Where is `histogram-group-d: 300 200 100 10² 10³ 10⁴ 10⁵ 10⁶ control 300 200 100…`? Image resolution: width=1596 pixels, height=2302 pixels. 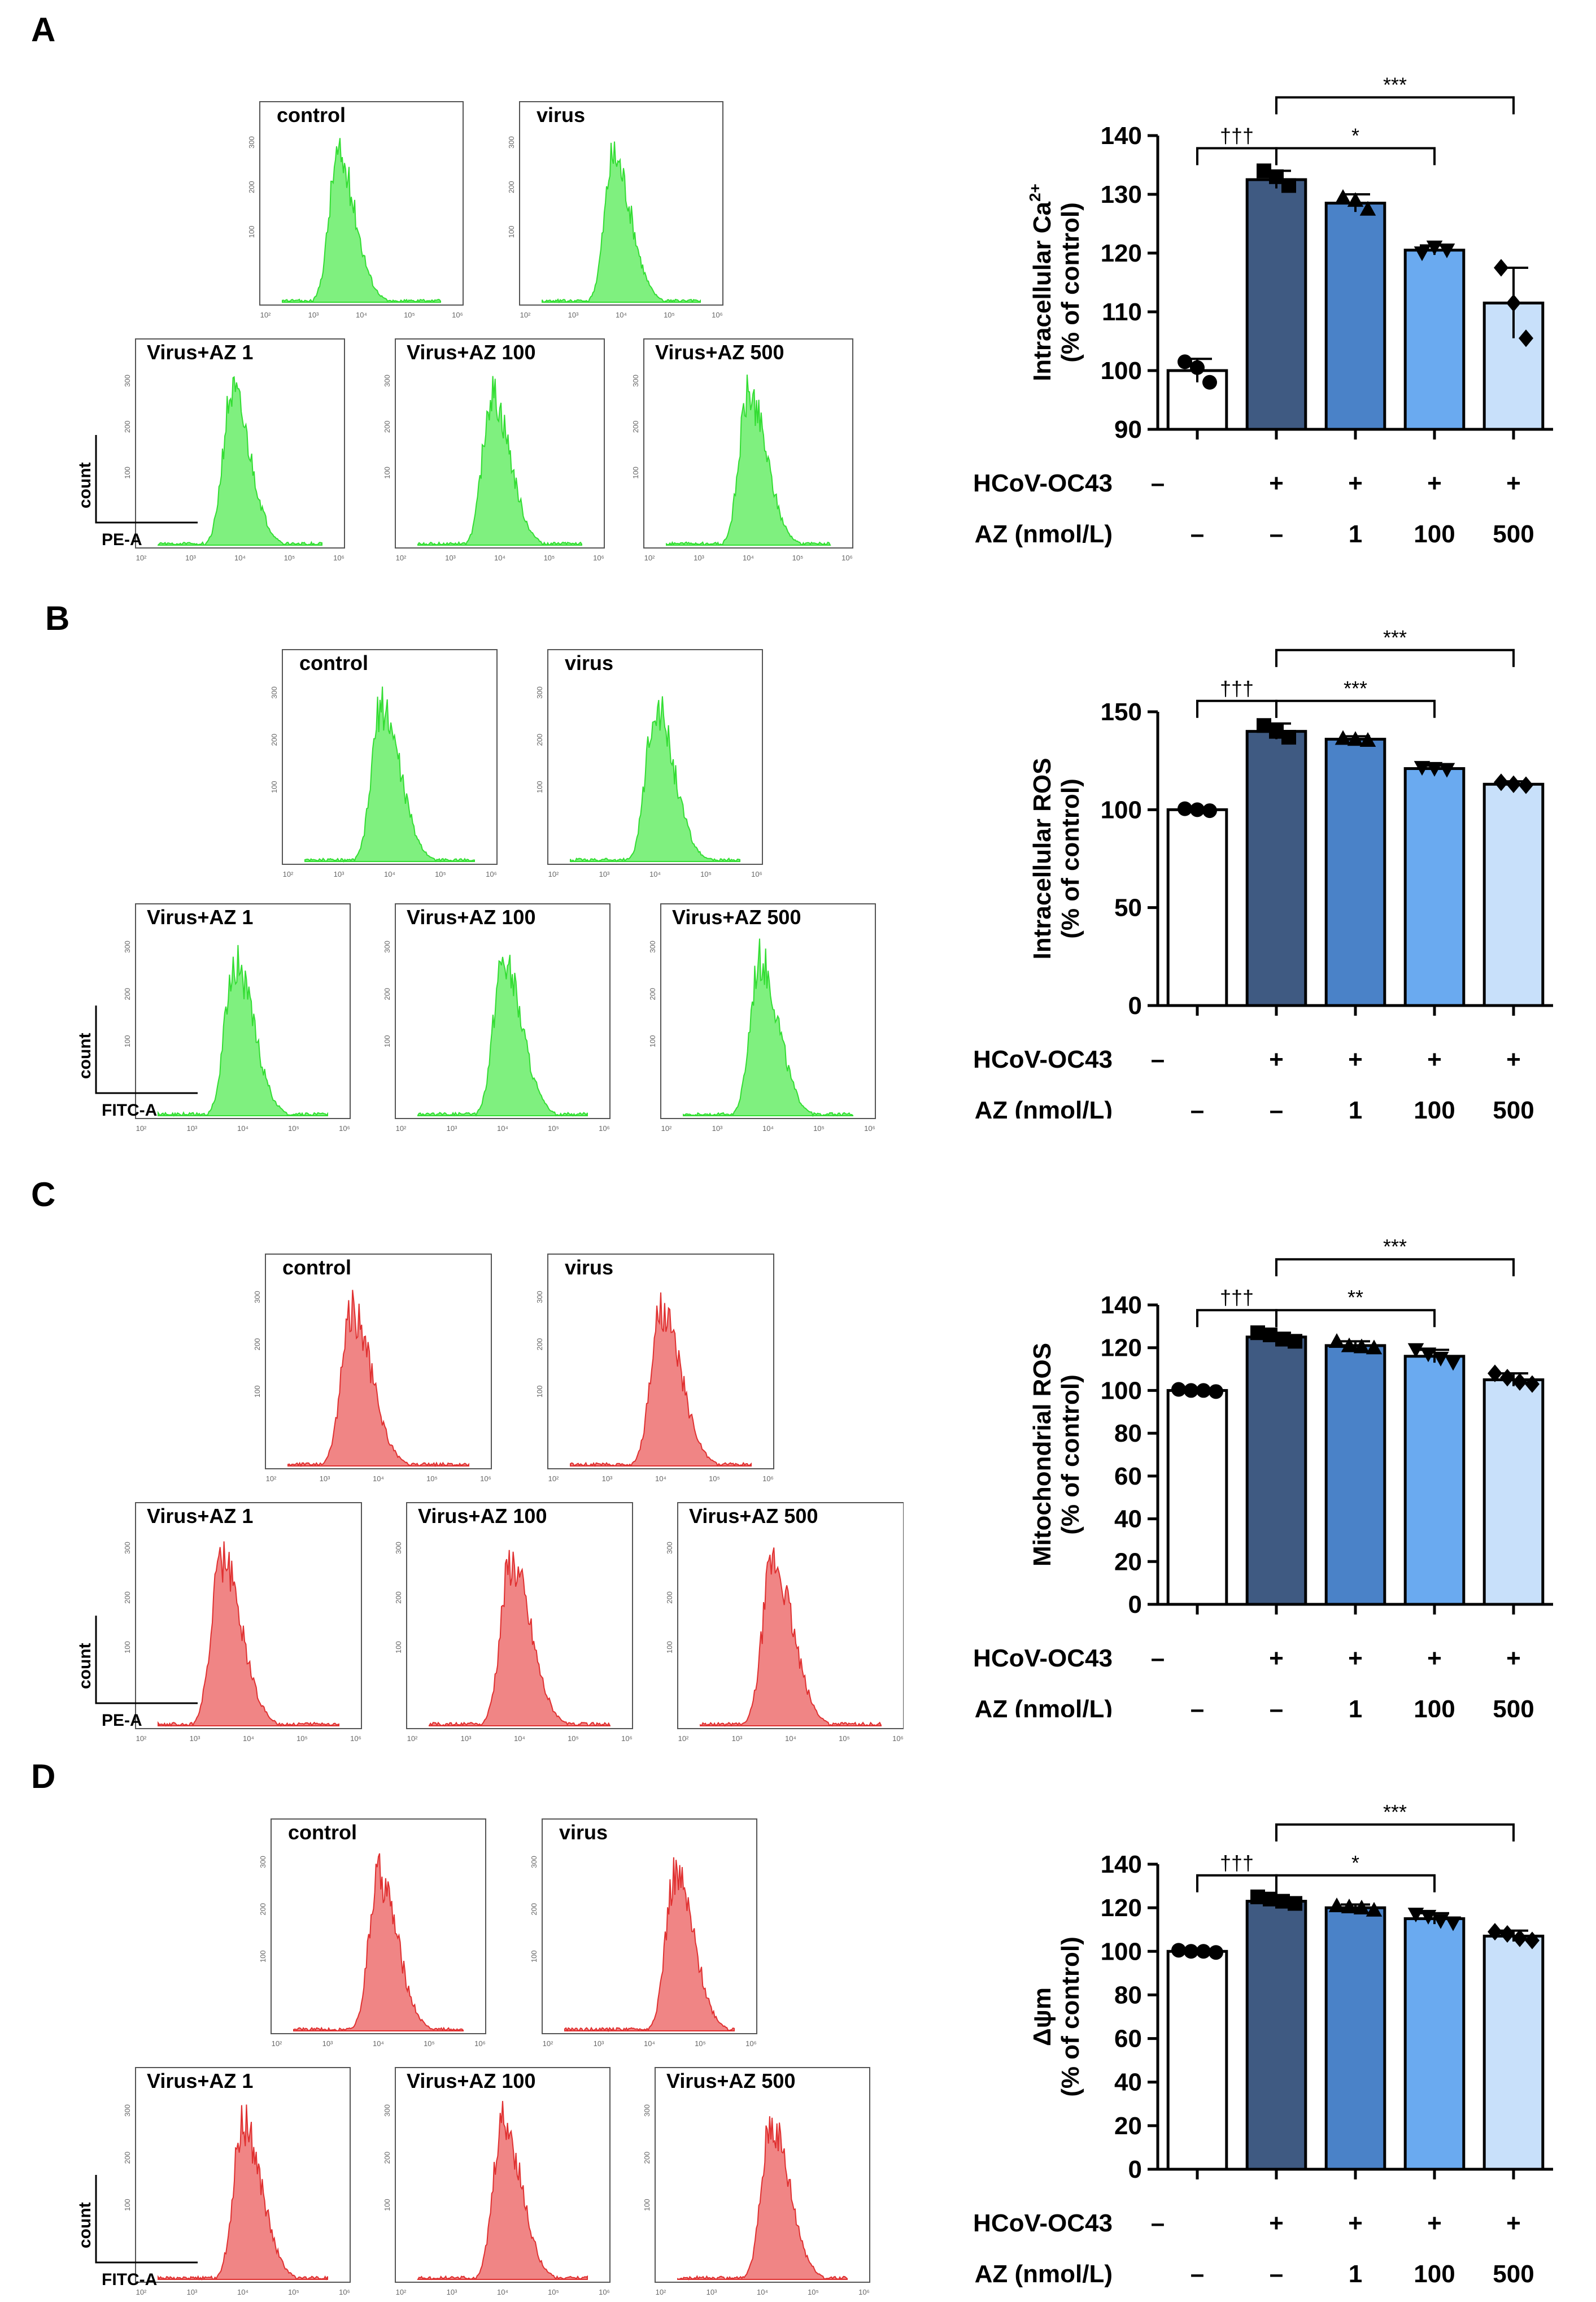
histogram-group-d: 300 200 100 10² 10³ 10⁴ 10⁵ 10⁶ control 300 200 100… is located at coordinates (473, 2057).